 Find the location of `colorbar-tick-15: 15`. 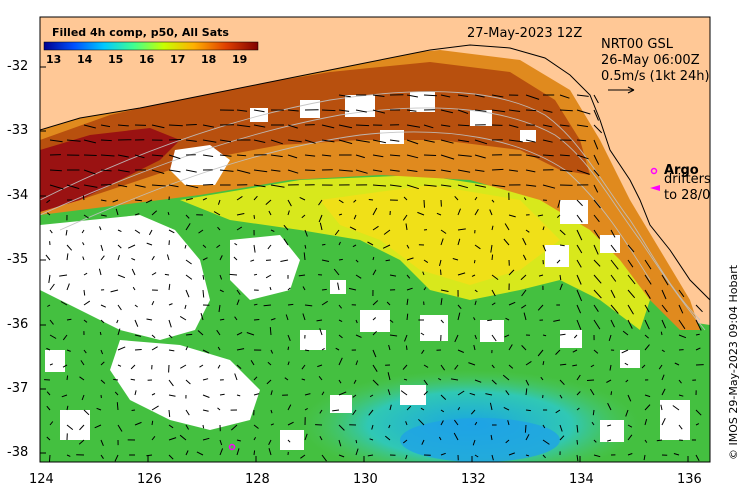

colorbar-tick-15: 15 is located at coordinates (116, 59).